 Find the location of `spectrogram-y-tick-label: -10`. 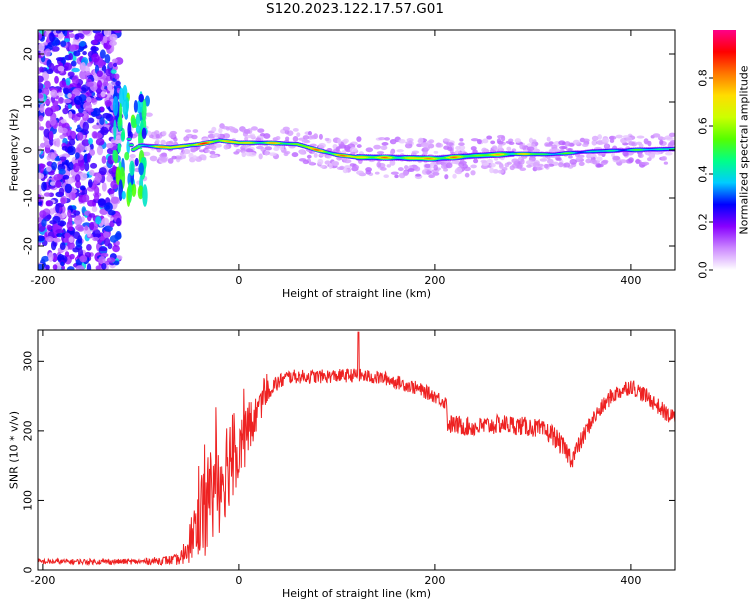

spectrogram-y-tick-label: -10 is located at coordinates (28, 198).